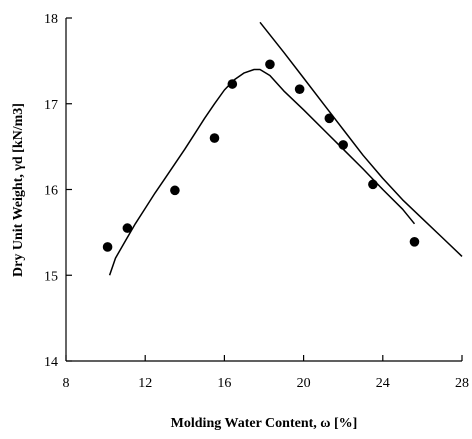 The image size is (472, 439). What do you see at coordinates (51, 276) in the screenshot?
I see `y-tick-label: 15` at bounding box center [51, 276].